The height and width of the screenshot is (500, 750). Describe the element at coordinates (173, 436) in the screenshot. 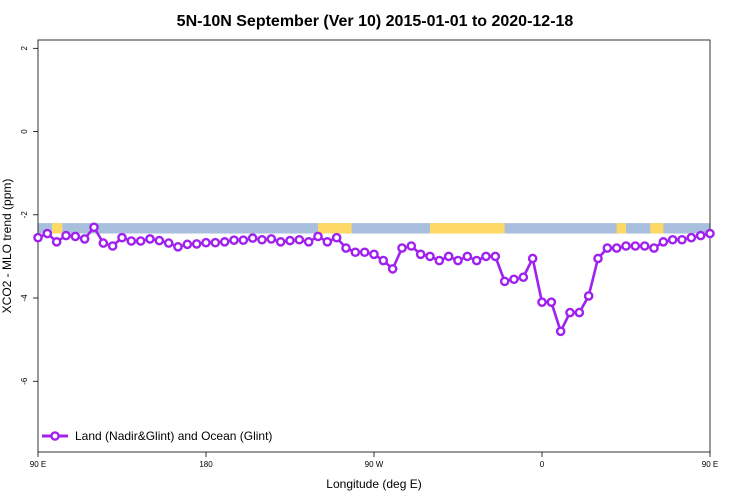

I see `legend-label: Land (Nadir&Glint) and Ocean (Glint)` at that location.